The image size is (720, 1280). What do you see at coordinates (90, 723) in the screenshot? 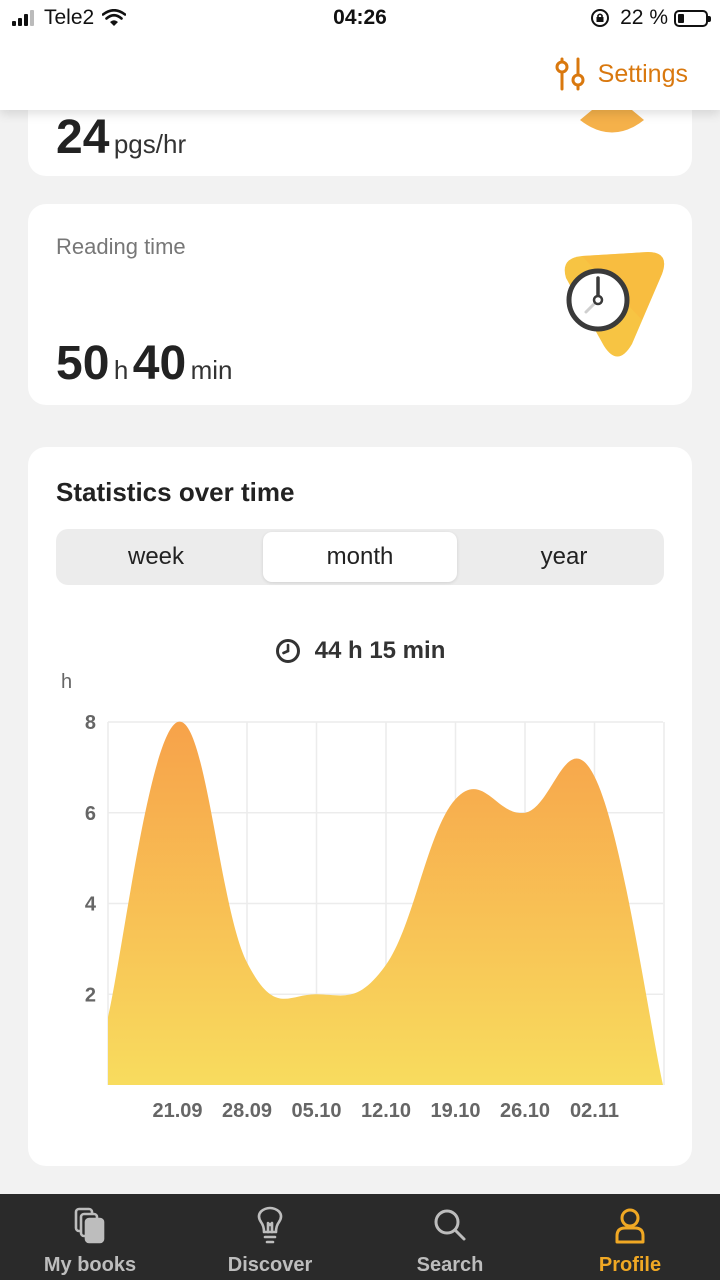
I see `y-tick-label: 8` at bounding box center [90, 723].